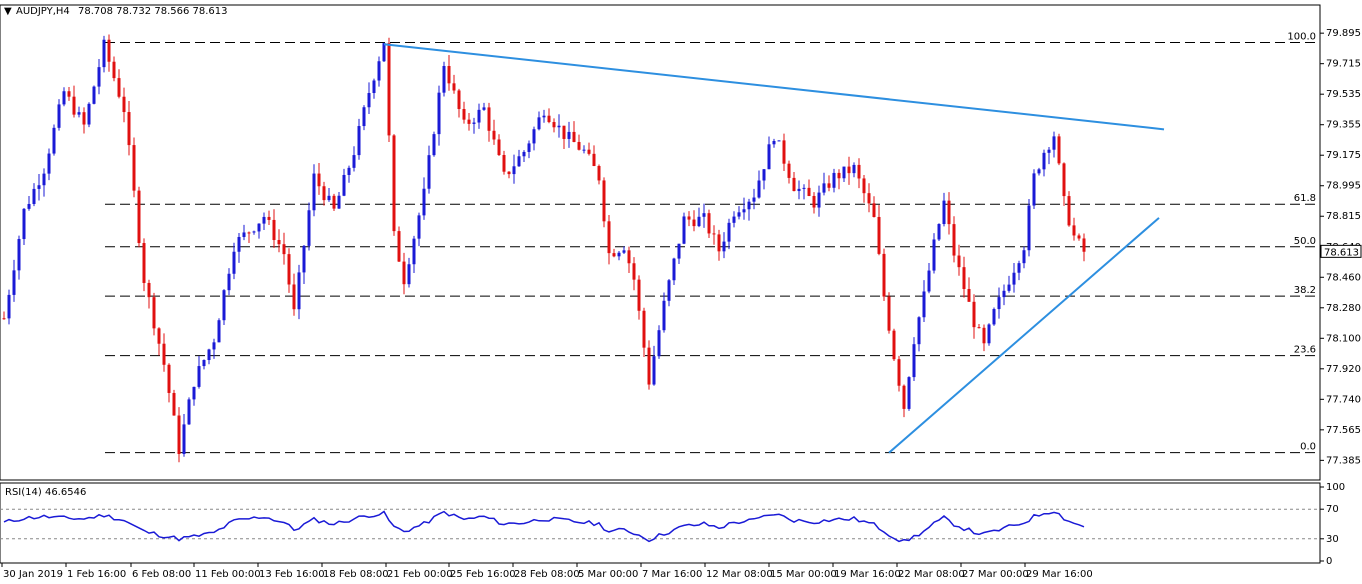 This screenshot has height=584, width=1362. What do you see at coordinates (1305, 350) in the screenshot?
I see `fib-level-label: 23.6` at bounding box center [1305, 350].